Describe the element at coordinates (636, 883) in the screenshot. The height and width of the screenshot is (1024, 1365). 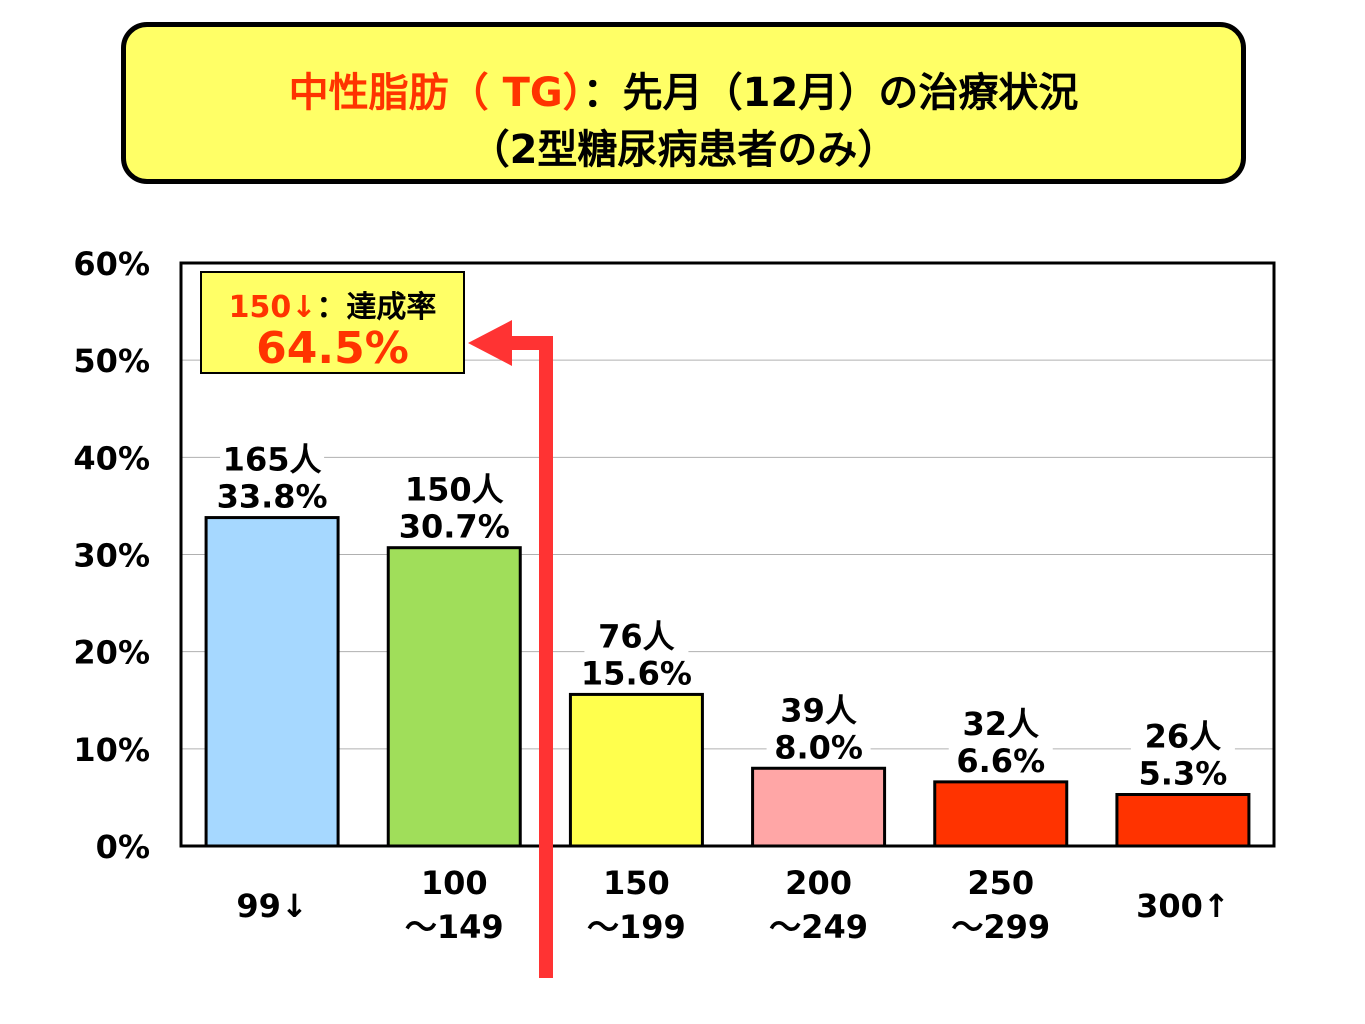
I see `x-tick-label: 150` at that location.